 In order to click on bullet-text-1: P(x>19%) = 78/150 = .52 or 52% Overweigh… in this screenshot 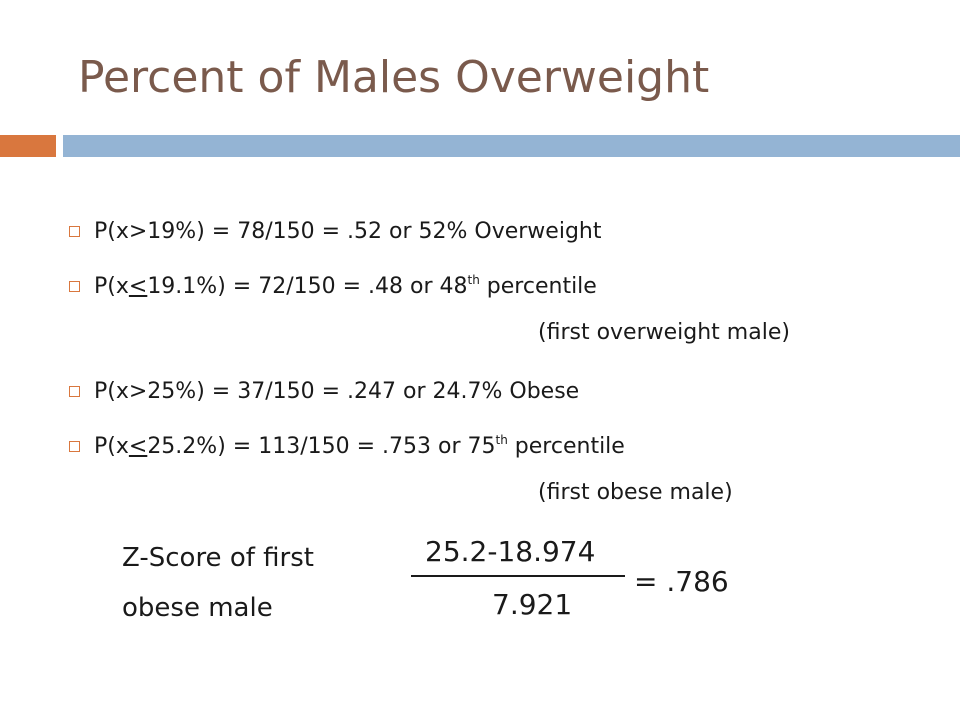, I will do `click(347, 232)`.